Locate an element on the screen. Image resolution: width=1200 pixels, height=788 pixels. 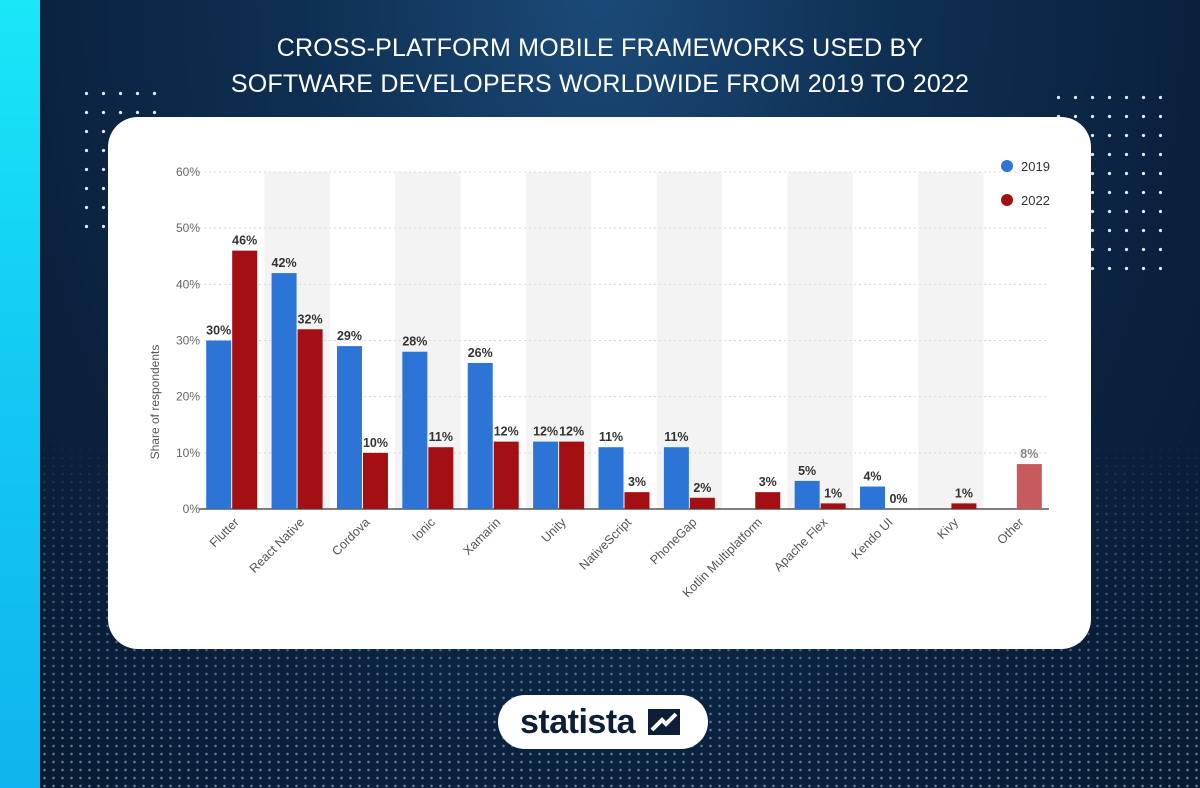
data-label: 4% is located at coordinates (872, 477).